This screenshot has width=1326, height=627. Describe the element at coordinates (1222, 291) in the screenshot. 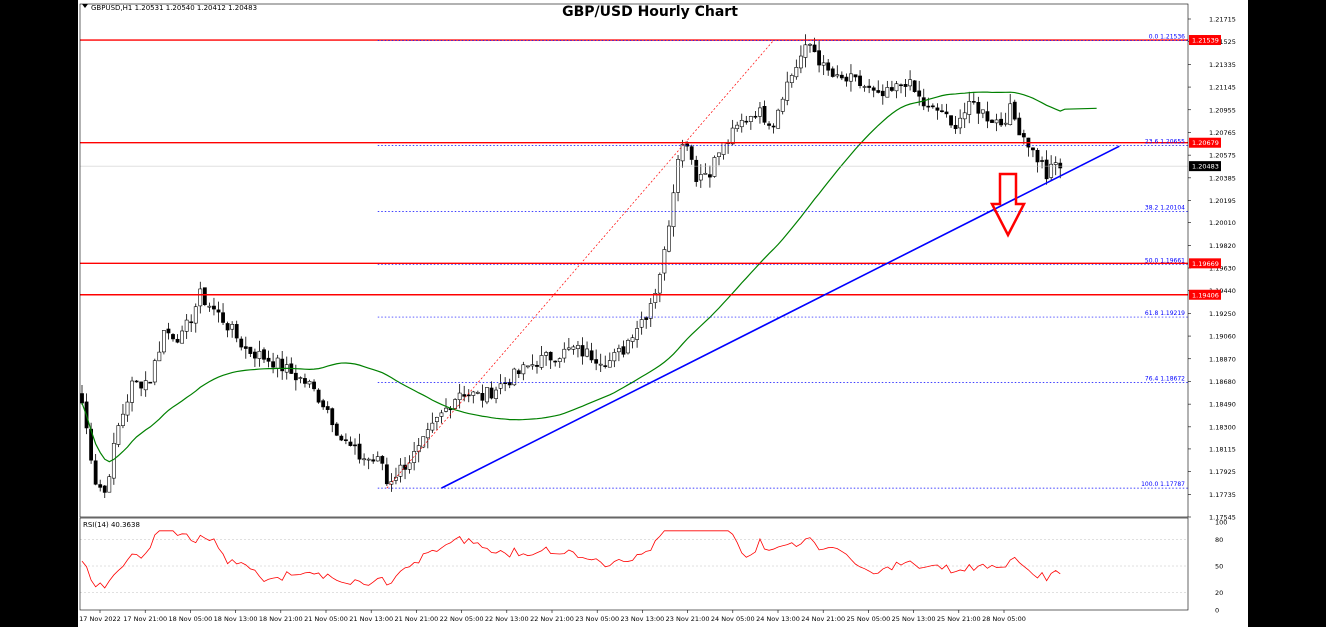

I see `y-tick-label: 1.19440` at that location.